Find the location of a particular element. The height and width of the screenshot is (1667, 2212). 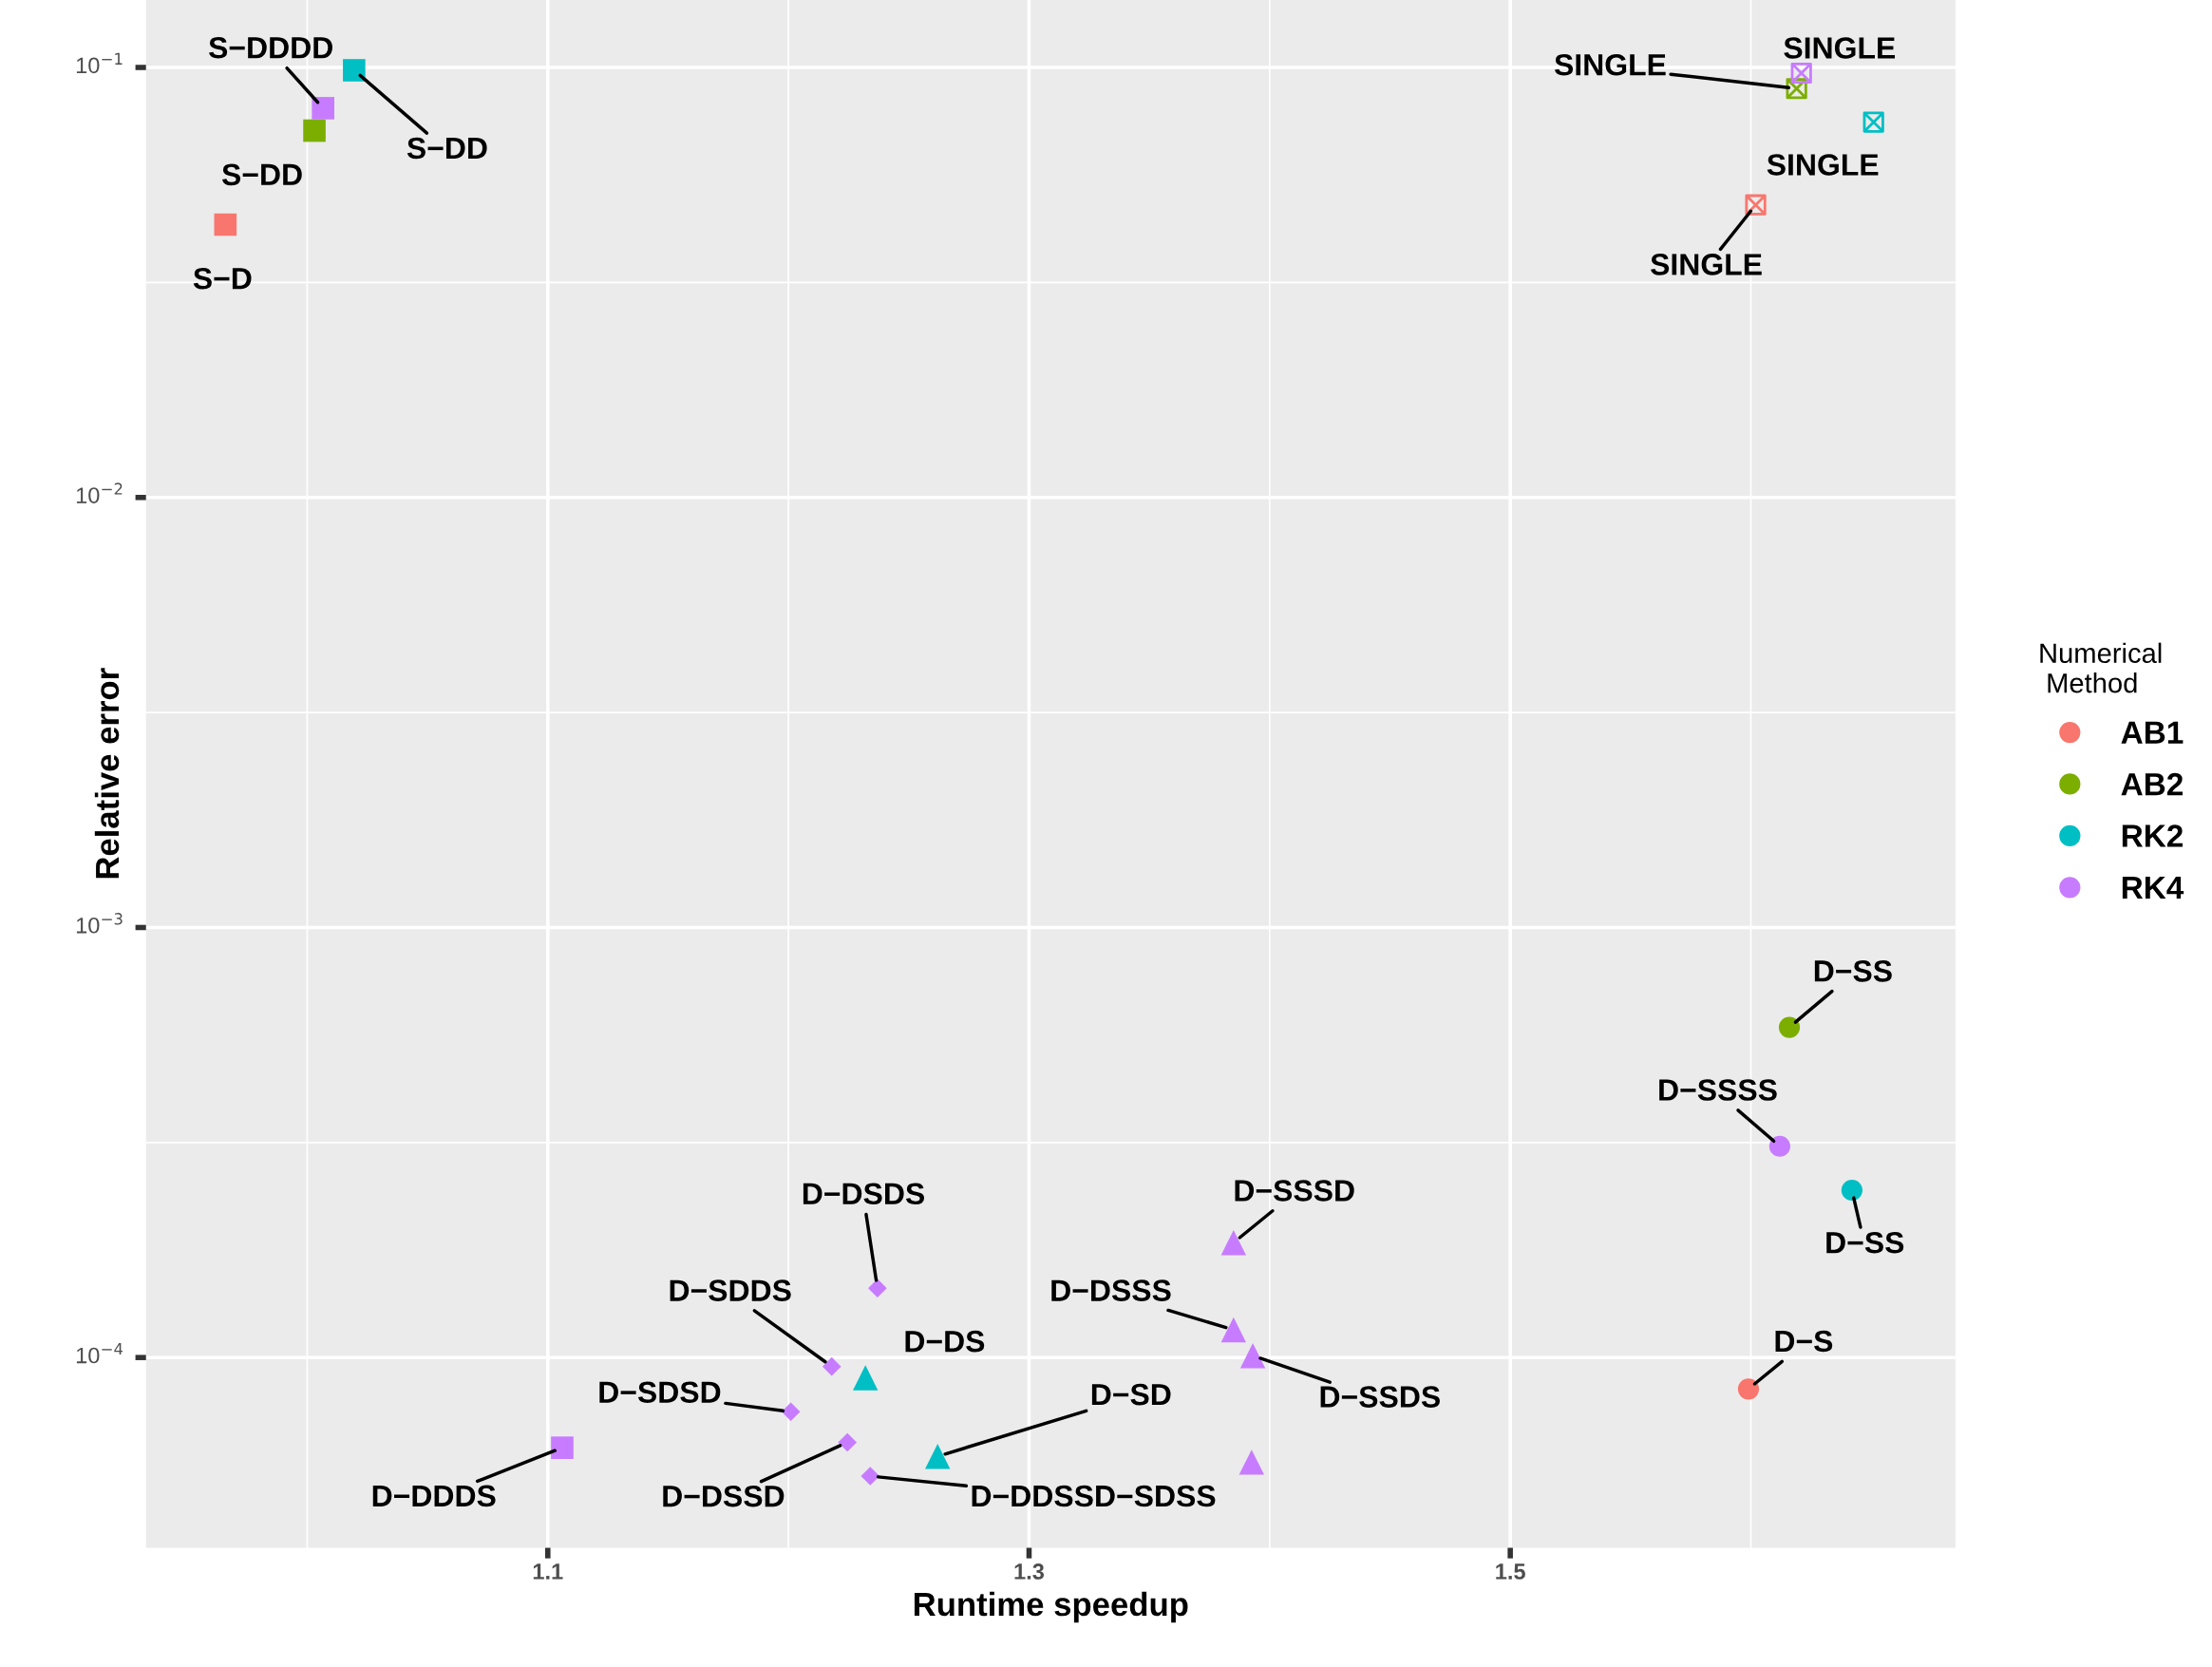

annotation: D−SSSS is located at coordinates (1718, 1090).